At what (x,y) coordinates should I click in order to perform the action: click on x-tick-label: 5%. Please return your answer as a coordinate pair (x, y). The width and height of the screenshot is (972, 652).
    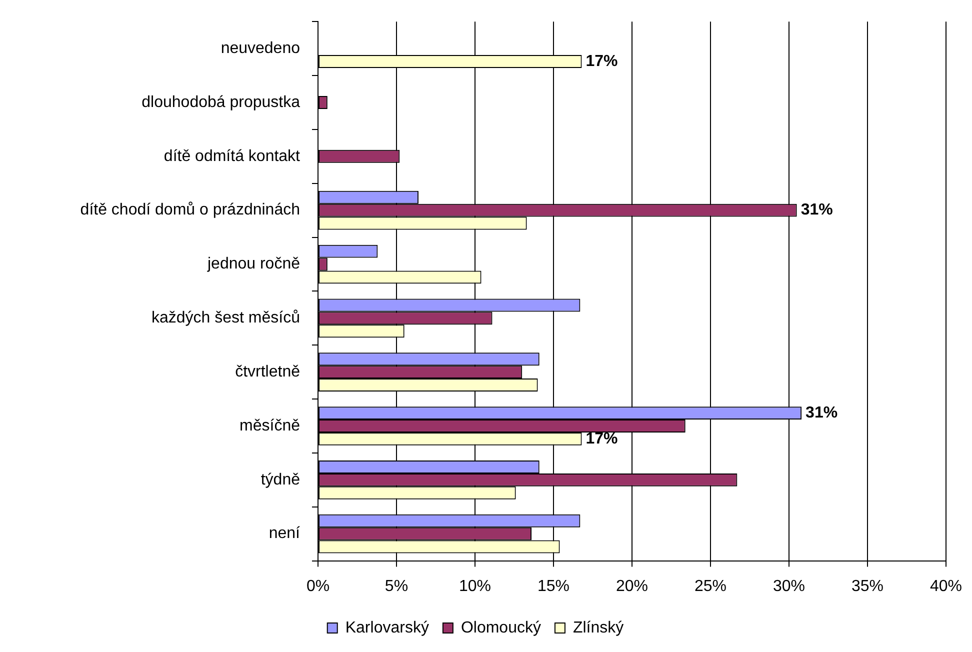
    Looking at the image, I should click on (396, 586).